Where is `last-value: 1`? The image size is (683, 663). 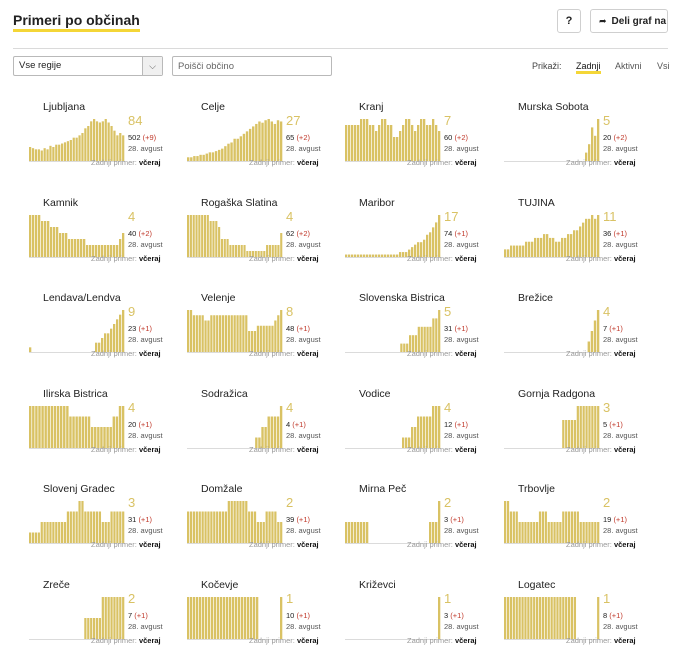 last-value: 1 is located at coordinates (448, 598).